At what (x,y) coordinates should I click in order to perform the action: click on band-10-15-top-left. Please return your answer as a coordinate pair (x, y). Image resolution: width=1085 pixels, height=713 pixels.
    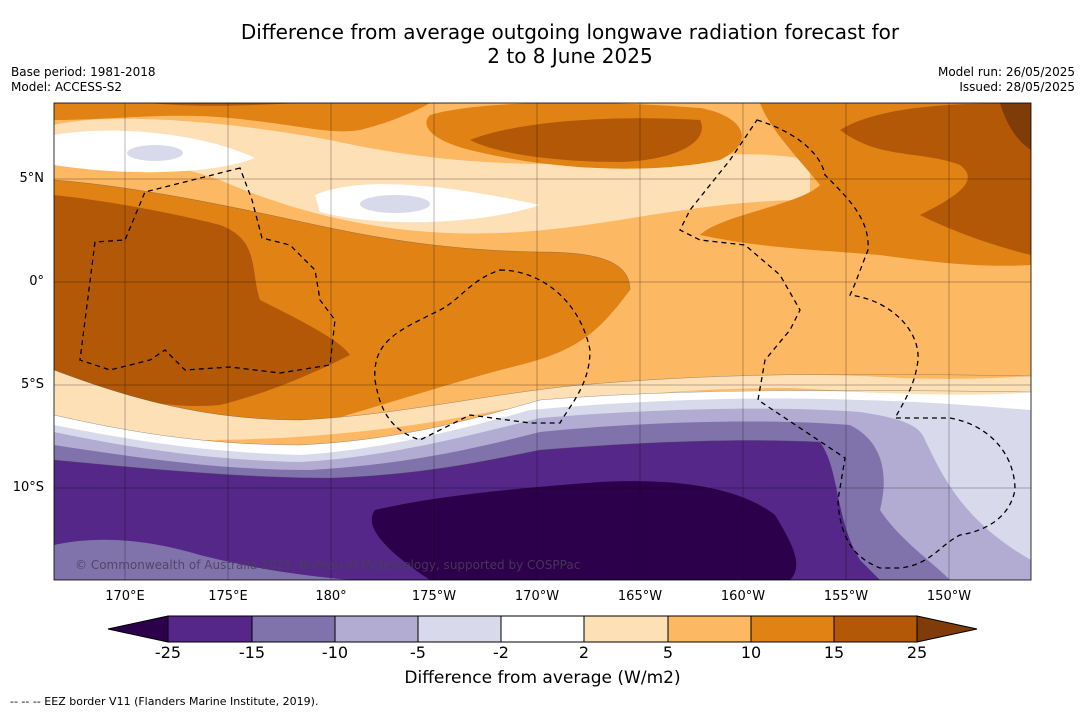
    Looking at the image, I should click on (242, 117).